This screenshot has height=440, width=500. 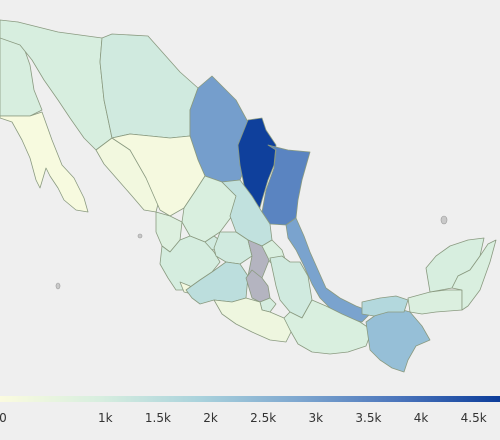 I want to click on state-baja-california-sur: Baja California Sur, so click(x=44, y=162).